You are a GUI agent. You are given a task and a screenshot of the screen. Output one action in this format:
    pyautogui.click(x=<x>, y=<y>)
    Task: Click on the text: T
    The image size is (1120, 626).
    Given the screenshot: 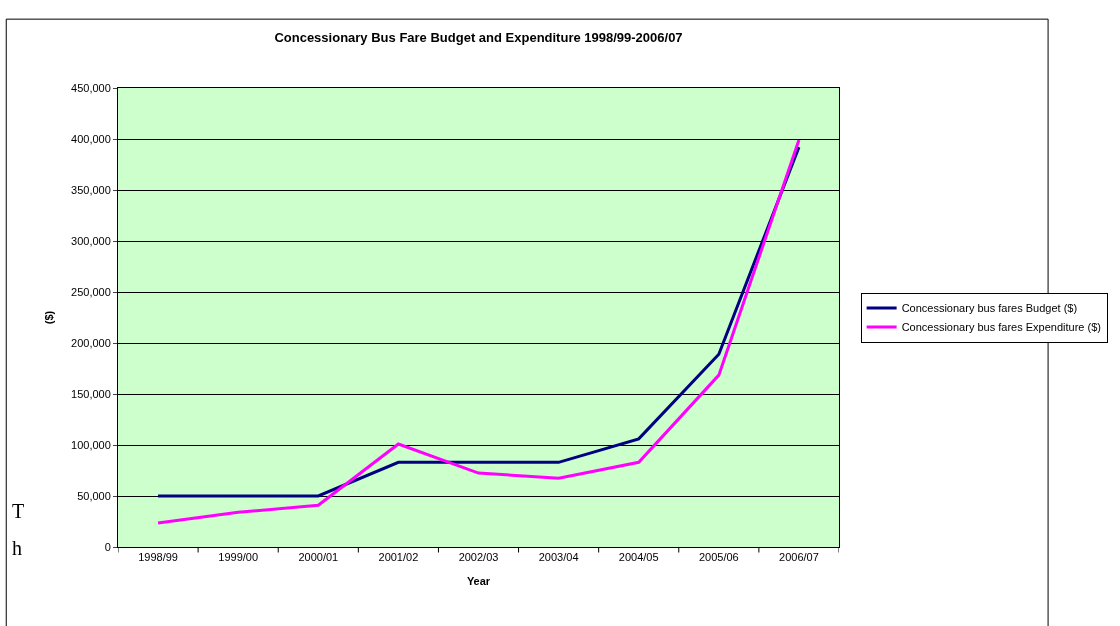 What is the action you would take?
    pyautogui.click(x=18, y=511)
    